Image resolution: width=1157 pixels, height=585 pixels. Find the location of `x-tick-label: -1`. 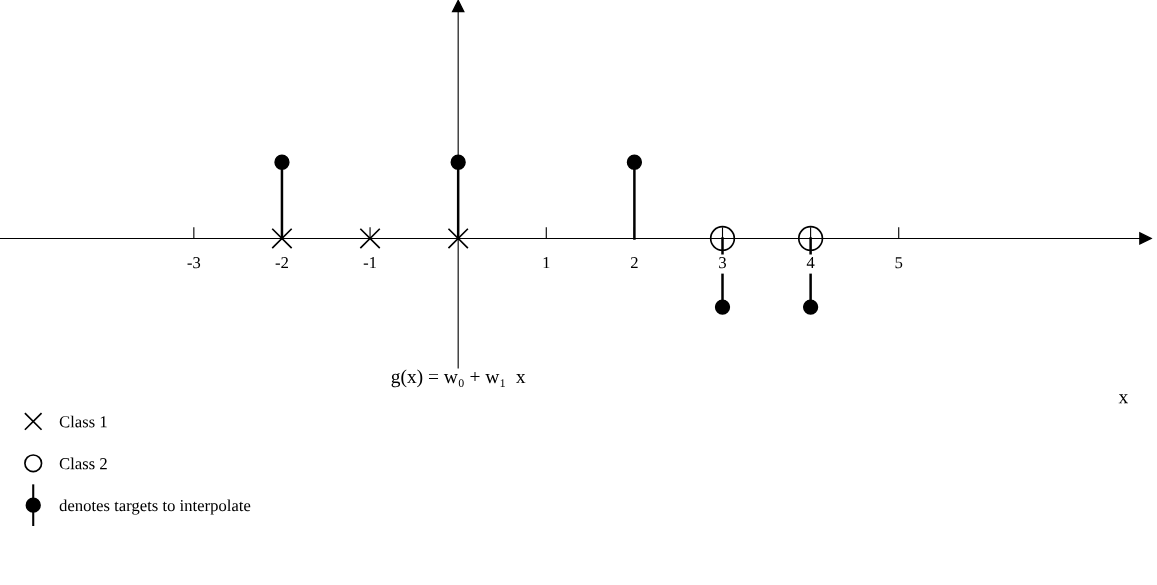

x-tick-label: -1 is located at coordinates (369, 263).